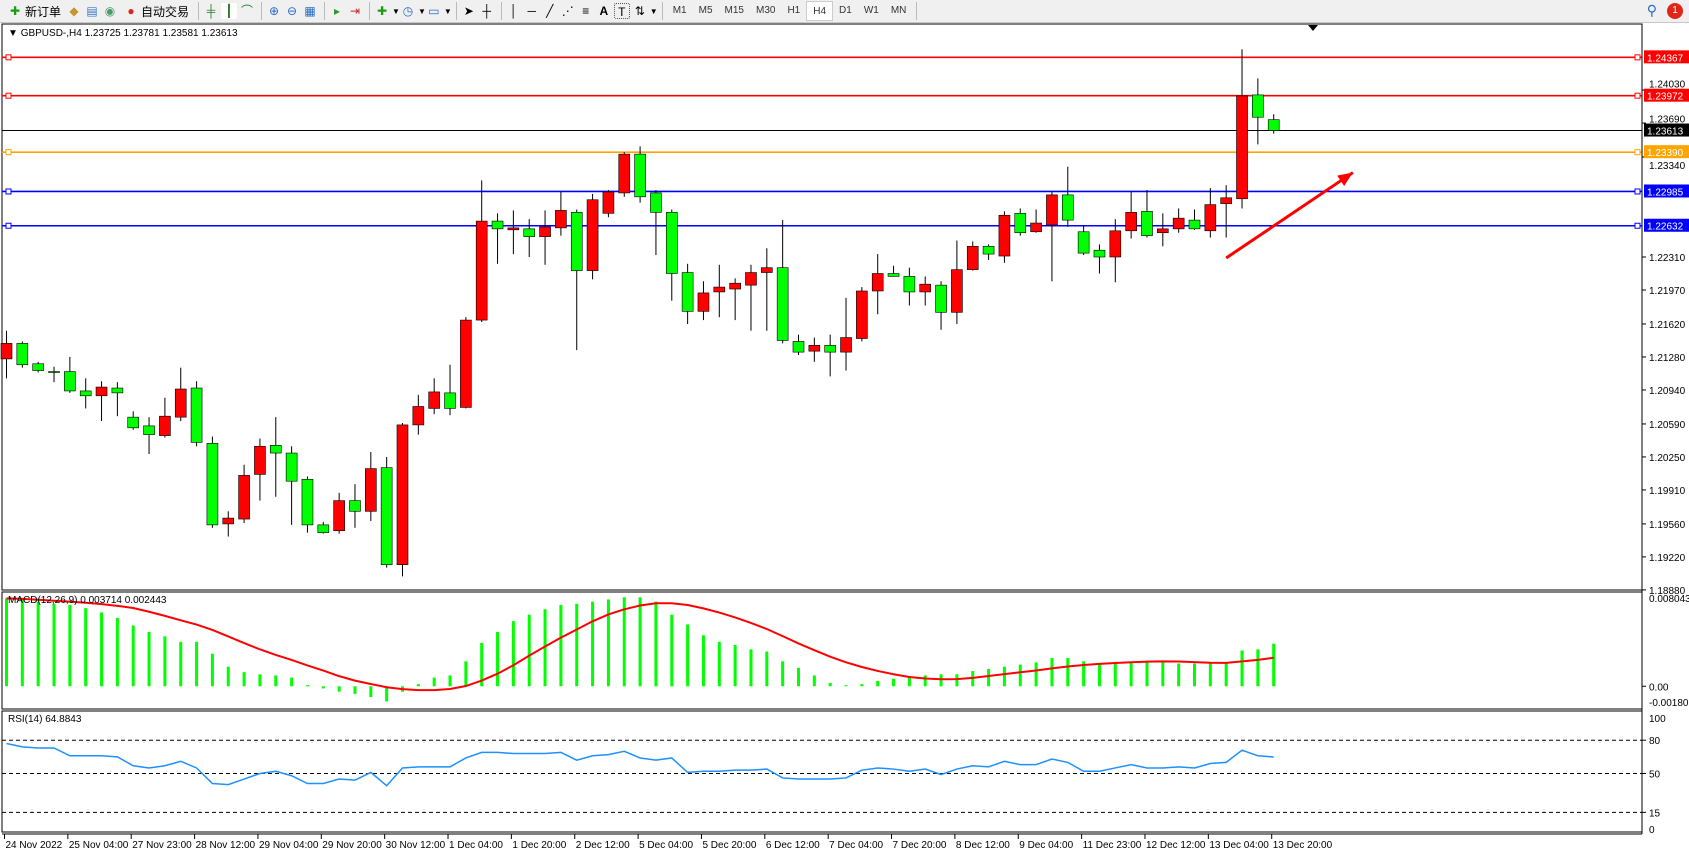 The width and height of the screenshot is (1689, 859). What do you see at coordinates (765, 10) in the screenshot?
I see `timeframe-m30: M30` at bounding box center [765, 10].